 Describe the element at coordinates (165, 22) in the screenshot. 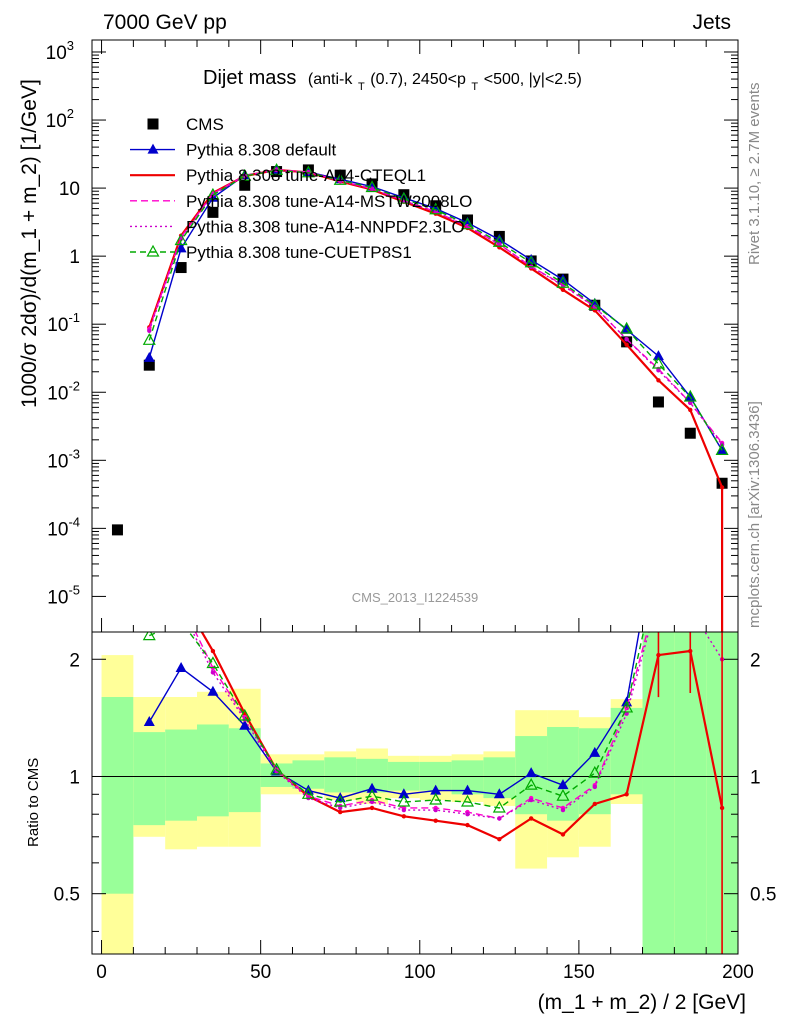

I see `header-left: 7000 GeV pp` at that location.